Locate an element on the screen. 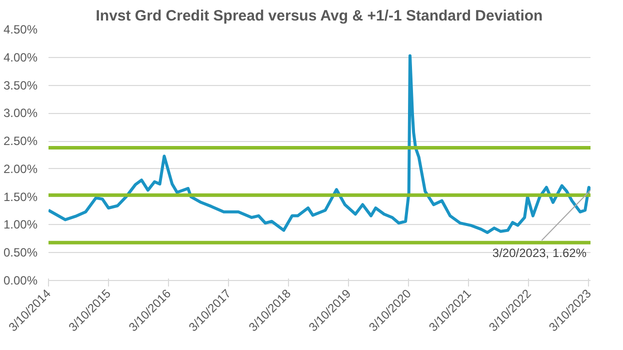  y-tick-label: 1.50% is located at coordinates (20, 197).